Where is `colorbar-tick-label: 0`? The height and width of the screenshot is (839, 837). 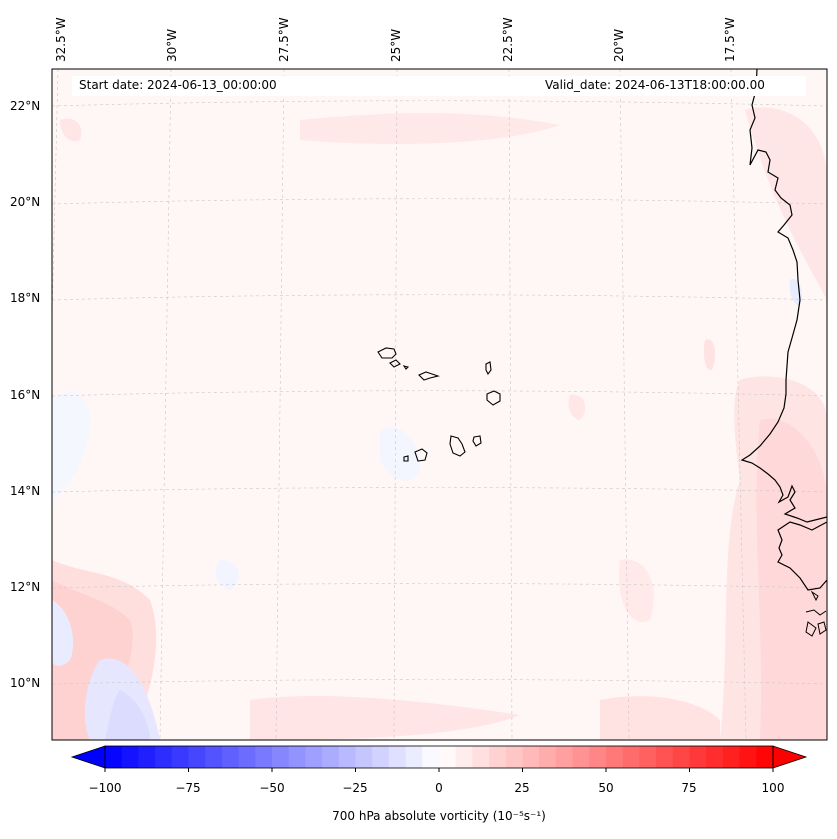 colorbar-tick-label: 0 is located at coordinates (439, 788).